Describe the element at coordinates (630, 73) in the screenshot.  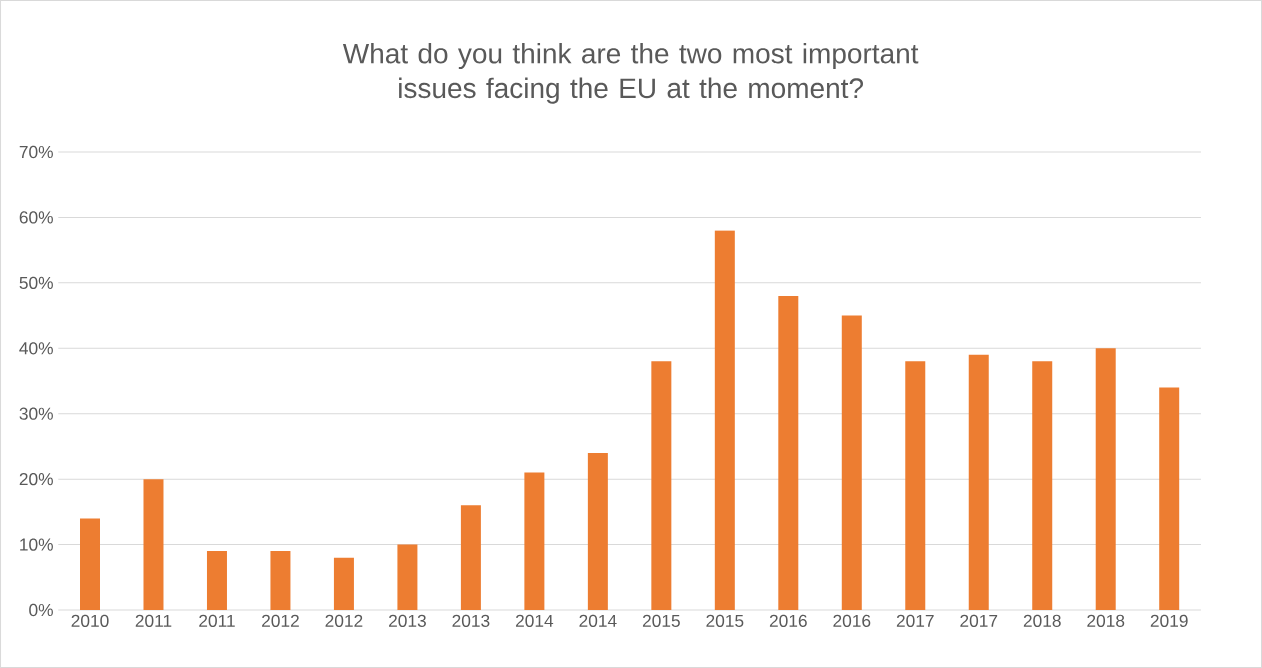
I see `chart-title: What do you think are the two most important issues facing the EU at the moment?` at that location.